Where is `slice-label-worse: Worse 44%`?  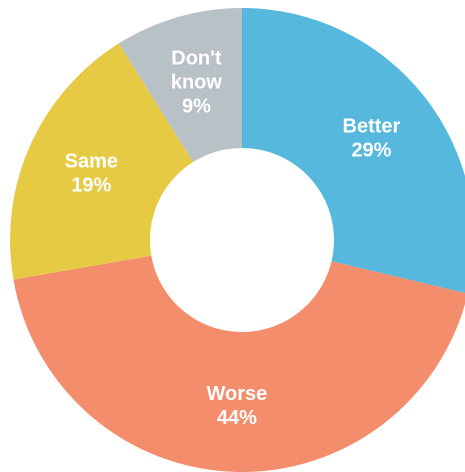
slice-label-worse: Worse 44% is located at coordinates (236, 406).